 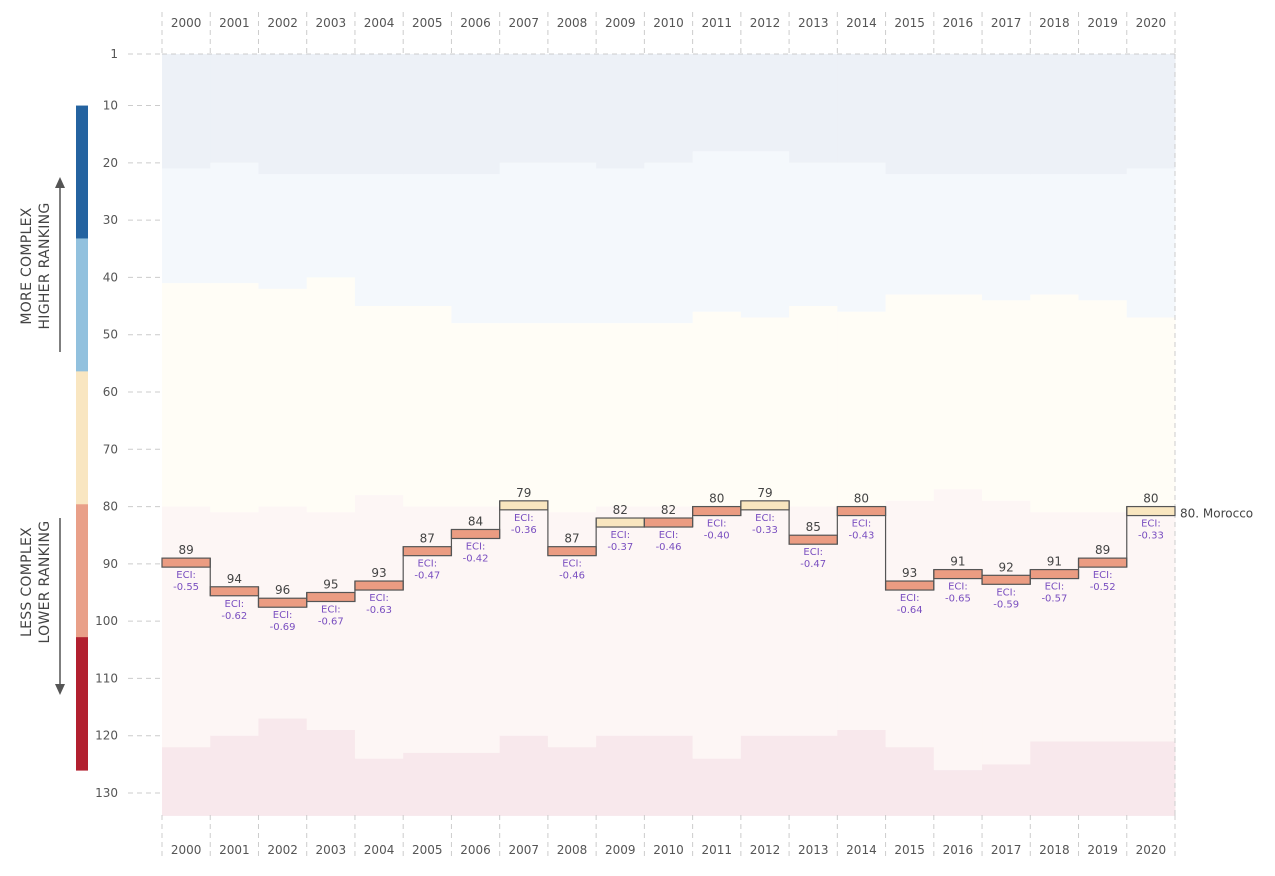 What do you see at coordinates (186, 850) in the screenshot?
I see `x-tick-label-bottom: 2000` at bounding box center [186, 850].